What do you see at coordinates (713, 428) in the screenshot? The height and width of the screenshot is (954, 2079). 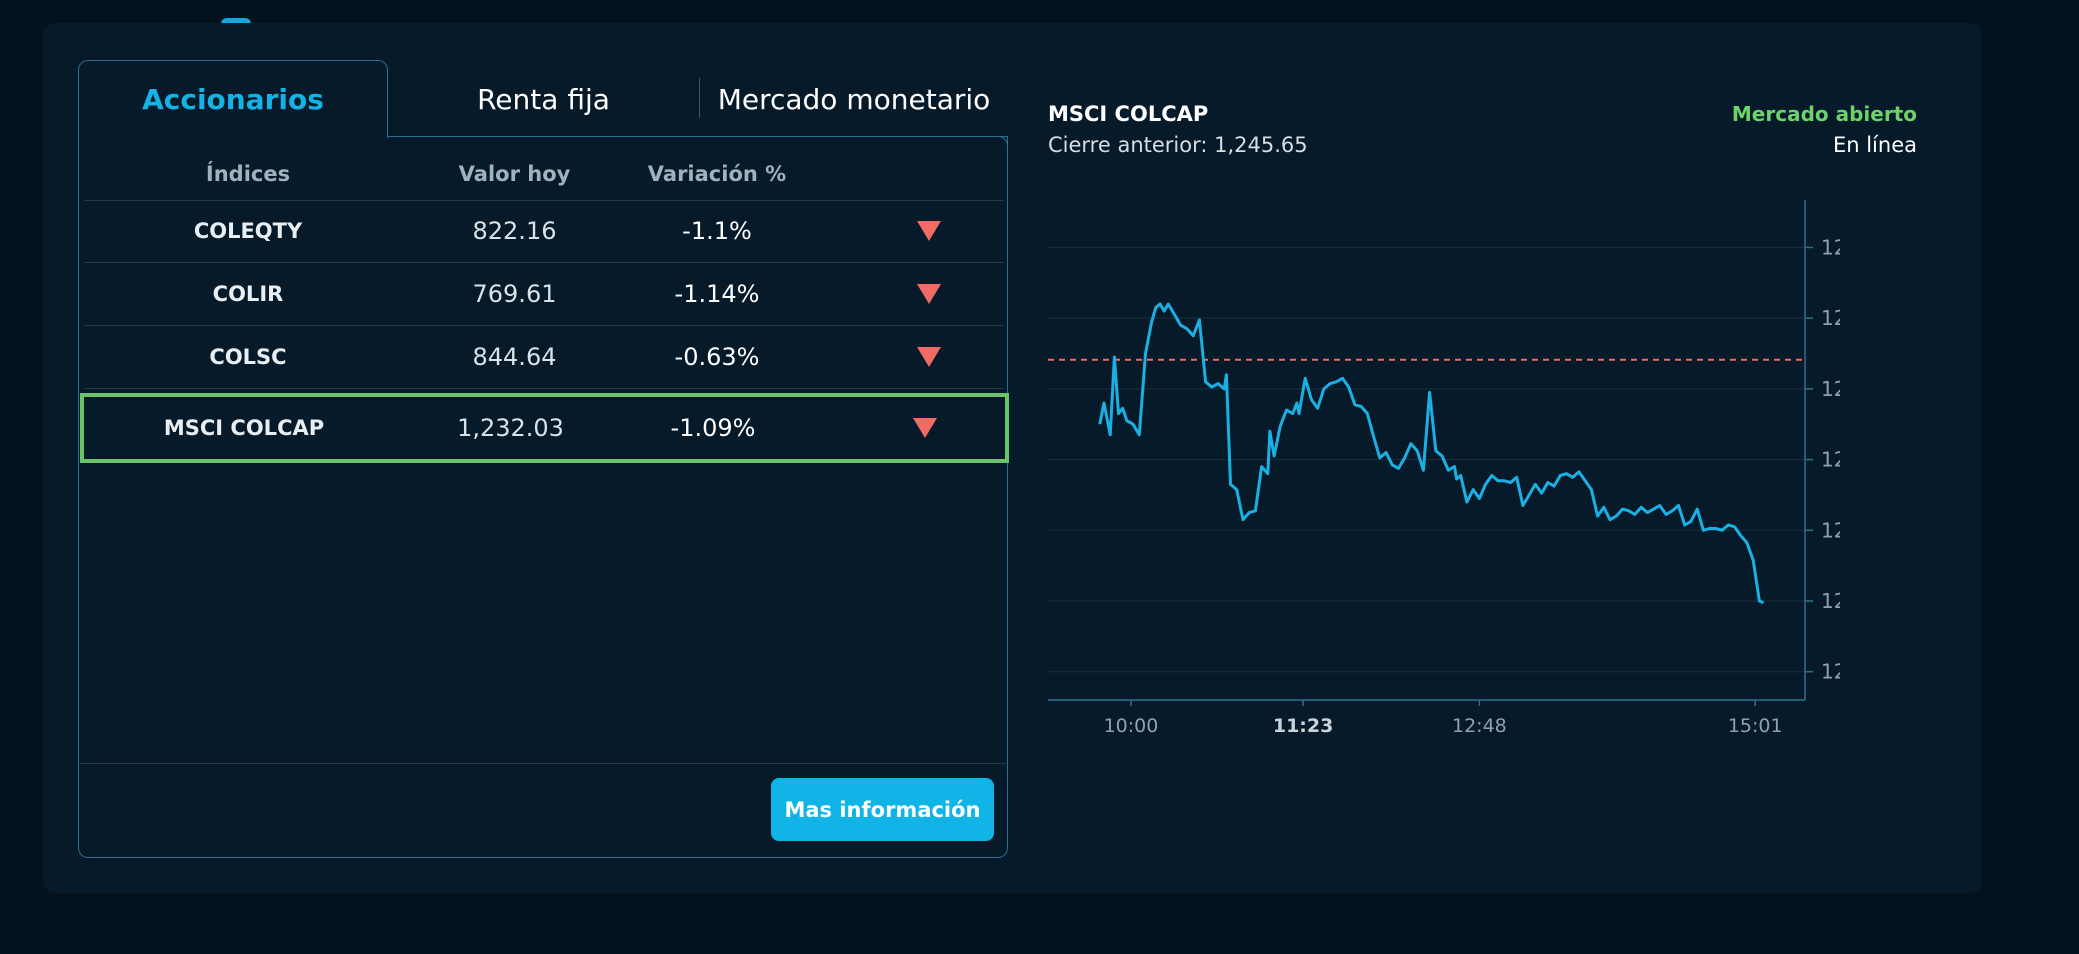 I see `row-variation: -1.09%` at bounding box center [713, 428].